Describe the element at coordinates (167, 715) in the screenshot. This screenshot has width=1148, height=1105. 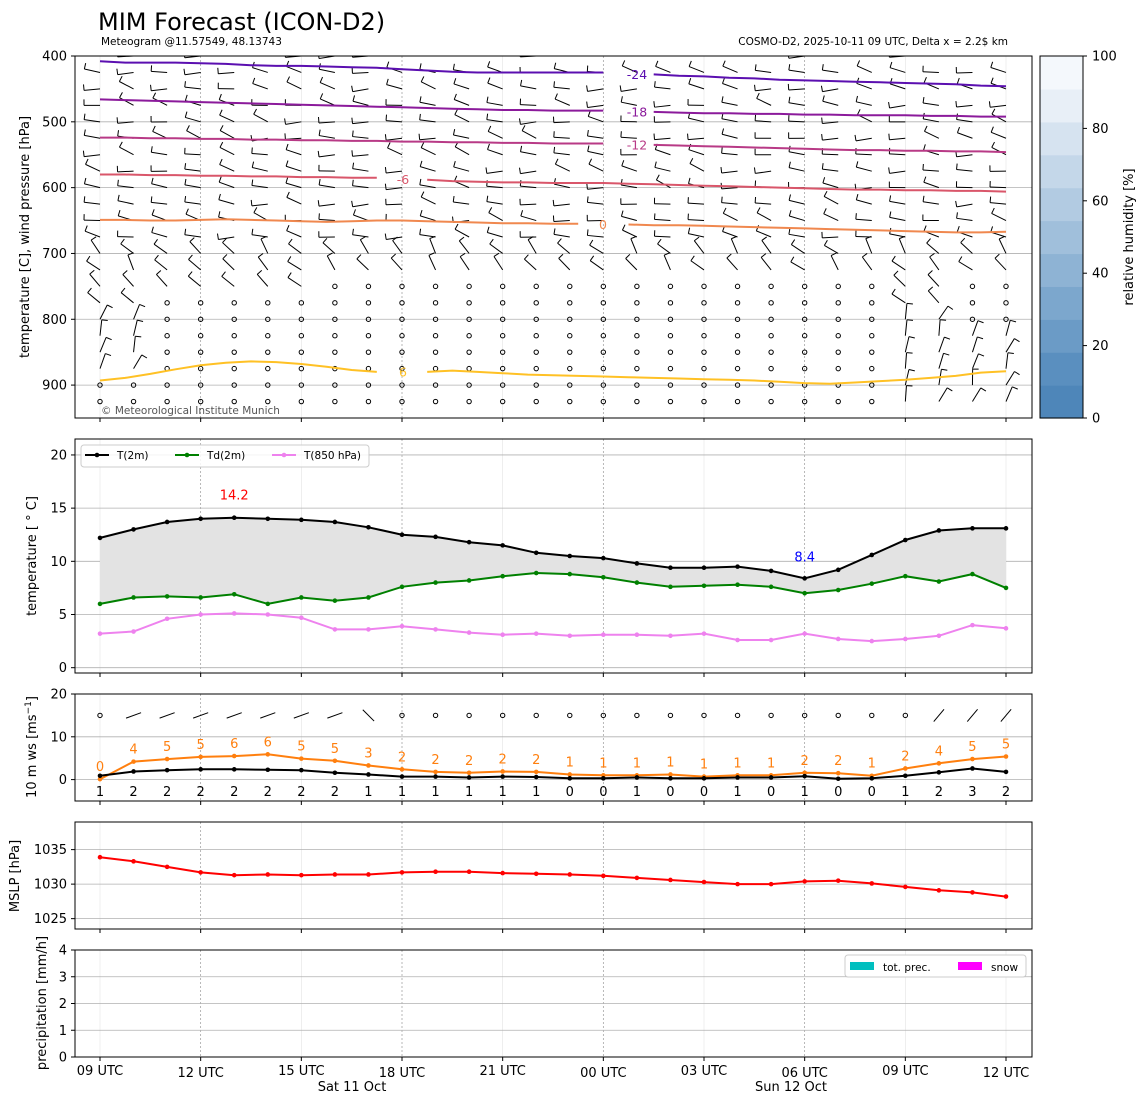
I see `surface-wind-barb` at that location.